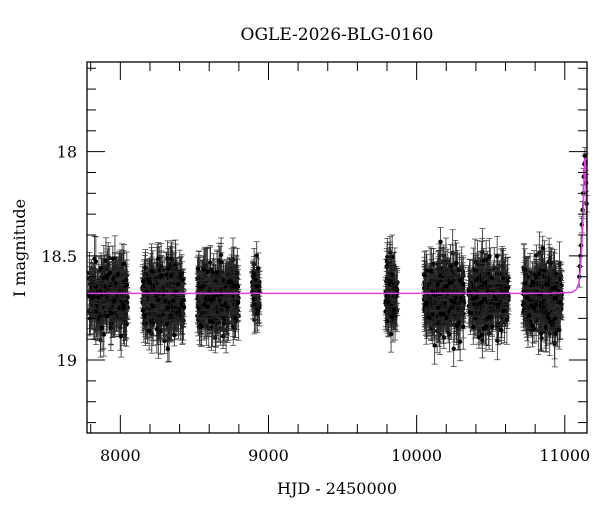 This screenshot has height=512, width=600. Describe the element at coordinates (120, 455) in the screenshot. I see `x-tick-label: 8000` at that location.